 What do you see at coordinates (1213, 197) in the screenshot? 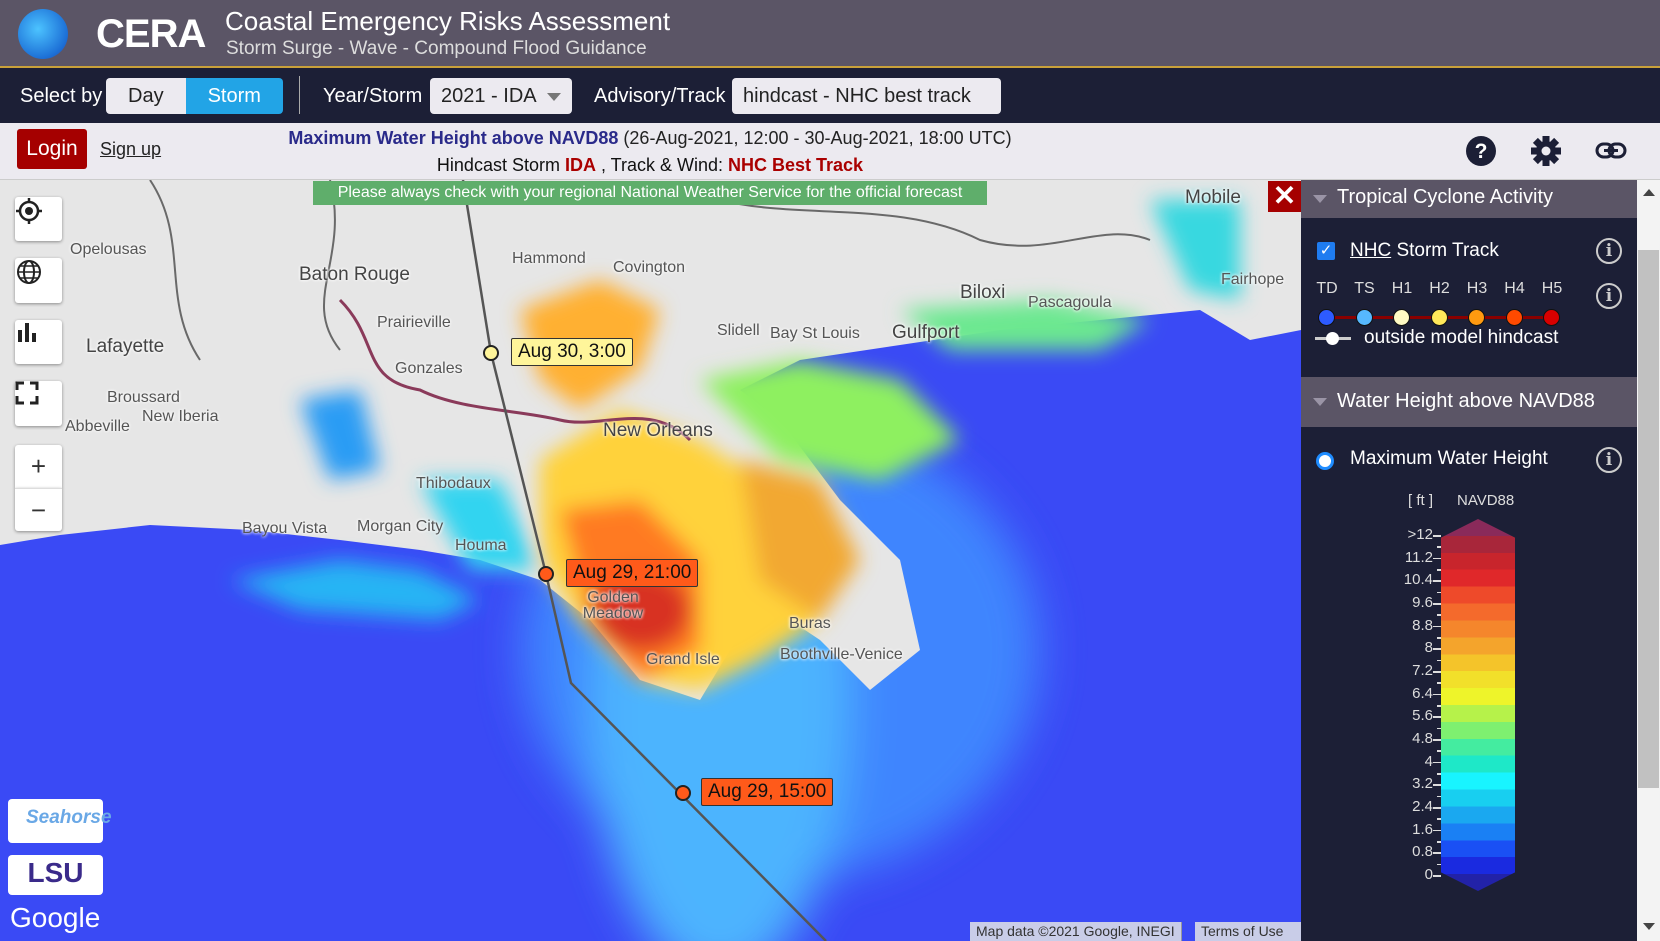
I see `map-label: Mobile` at bounding box center [1213, 197].